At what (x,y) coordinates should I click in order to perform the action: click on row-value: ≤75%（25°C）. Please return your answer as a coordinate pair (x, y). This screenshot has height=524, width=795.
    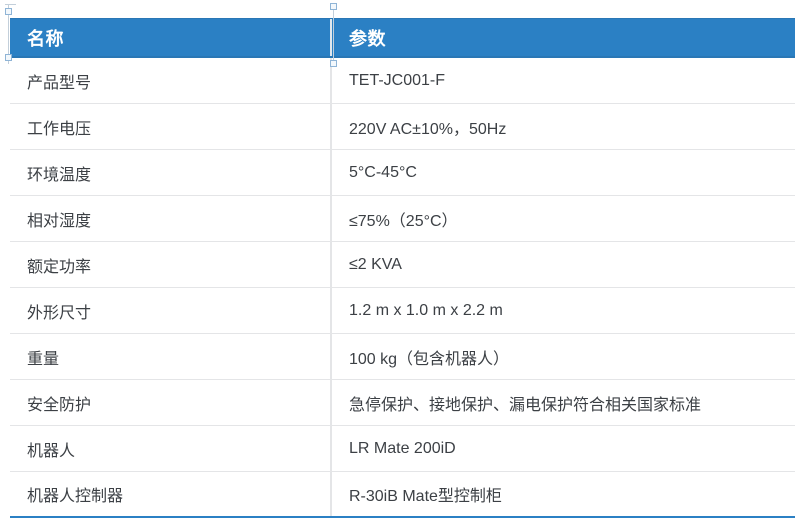
    Looking at the image, I should click on (403, 221).